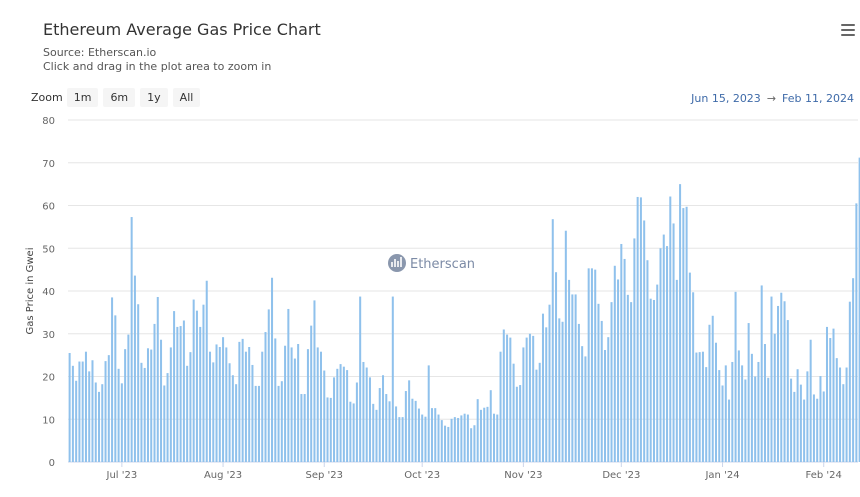 The image size is (860, 497). I want to click on zoom-all-button: All, so click(186, 97).